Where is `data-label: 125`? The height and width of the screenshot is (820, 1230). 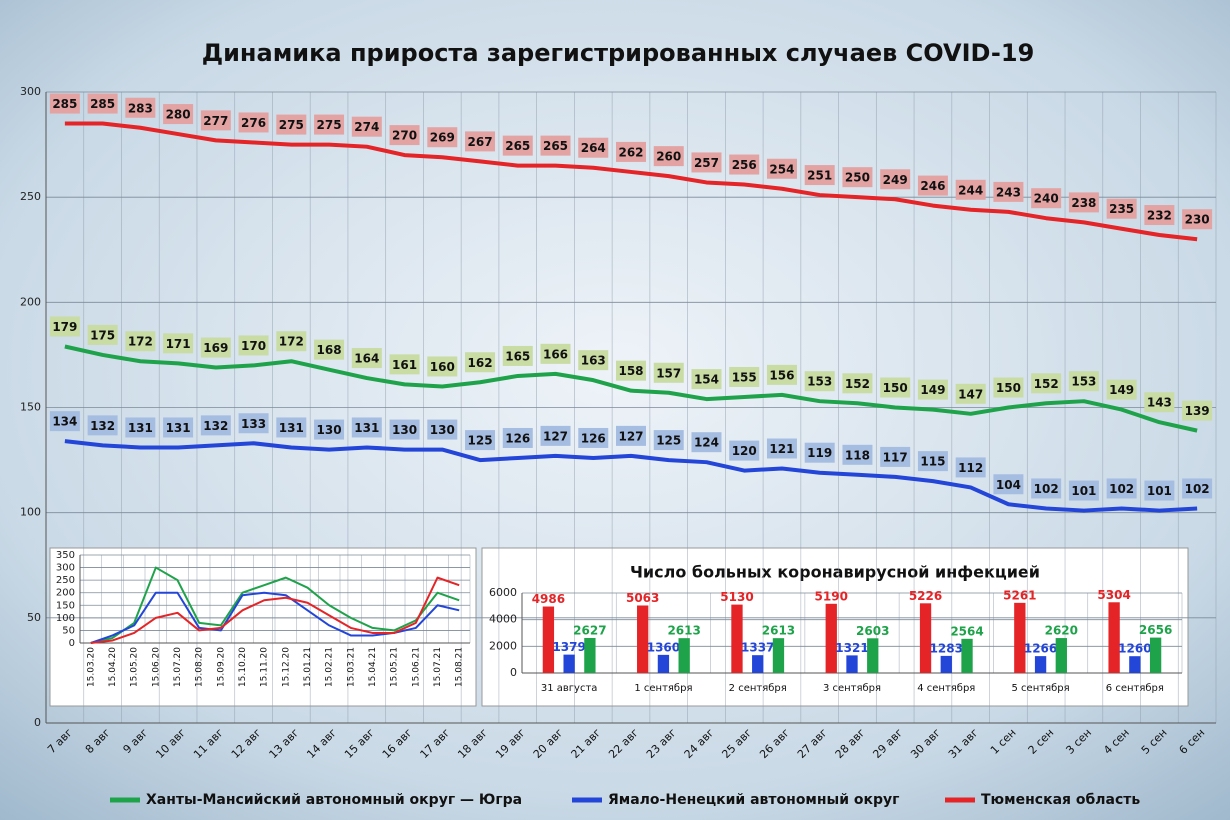
data-label: 125 is located at coordinates (480, 441).